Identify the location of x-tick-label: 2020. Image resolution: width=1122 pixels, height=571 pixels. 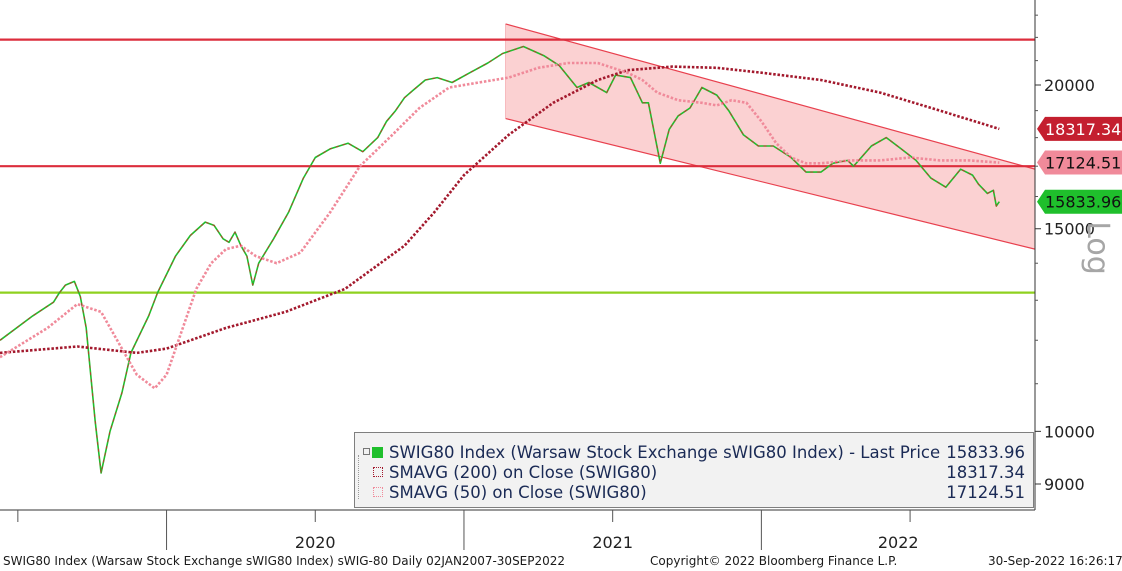
(315, 542).